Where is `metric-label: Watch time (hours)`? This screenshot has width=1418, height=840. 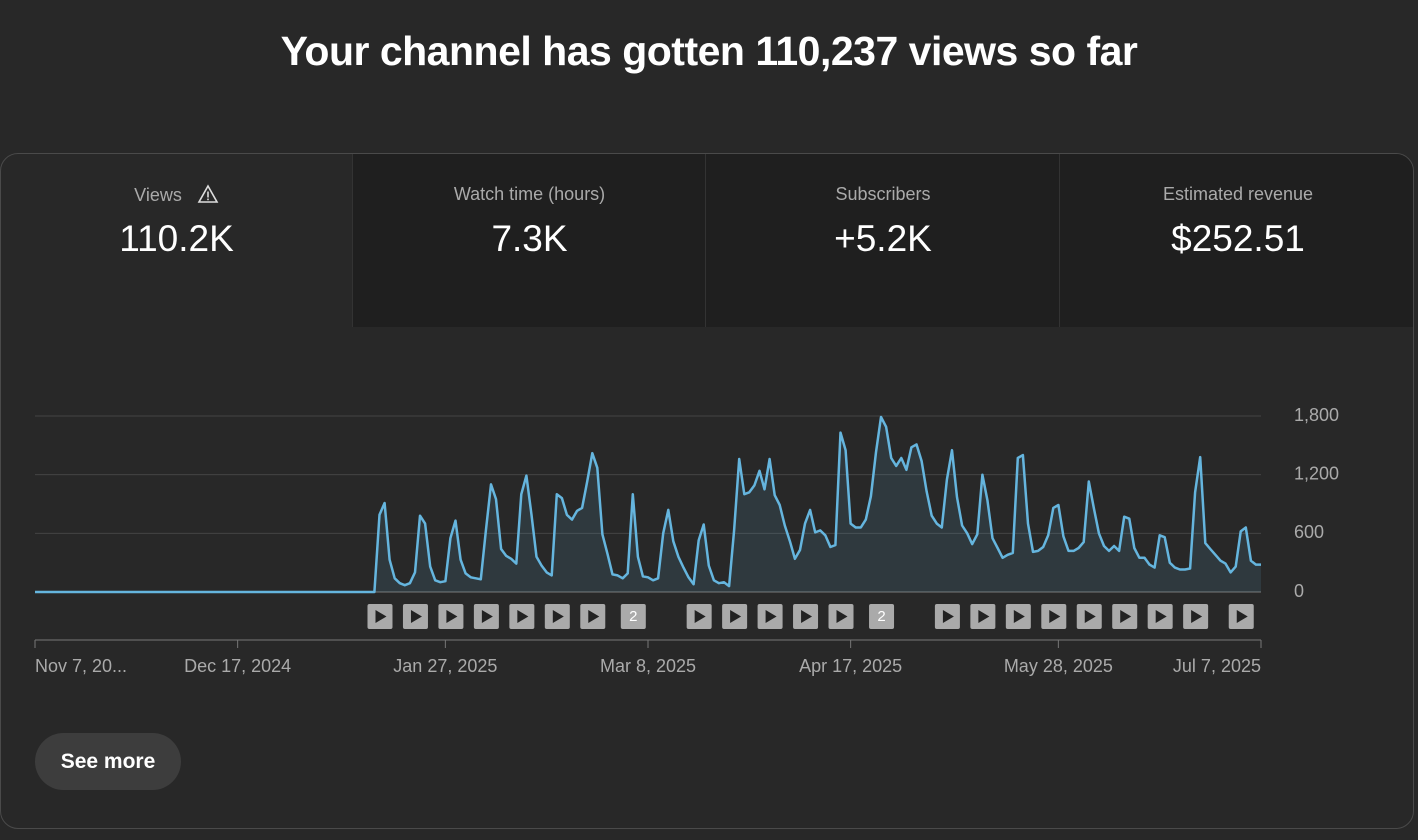
metric-label: Watch time (hours) is located at coordinates (529, 194).